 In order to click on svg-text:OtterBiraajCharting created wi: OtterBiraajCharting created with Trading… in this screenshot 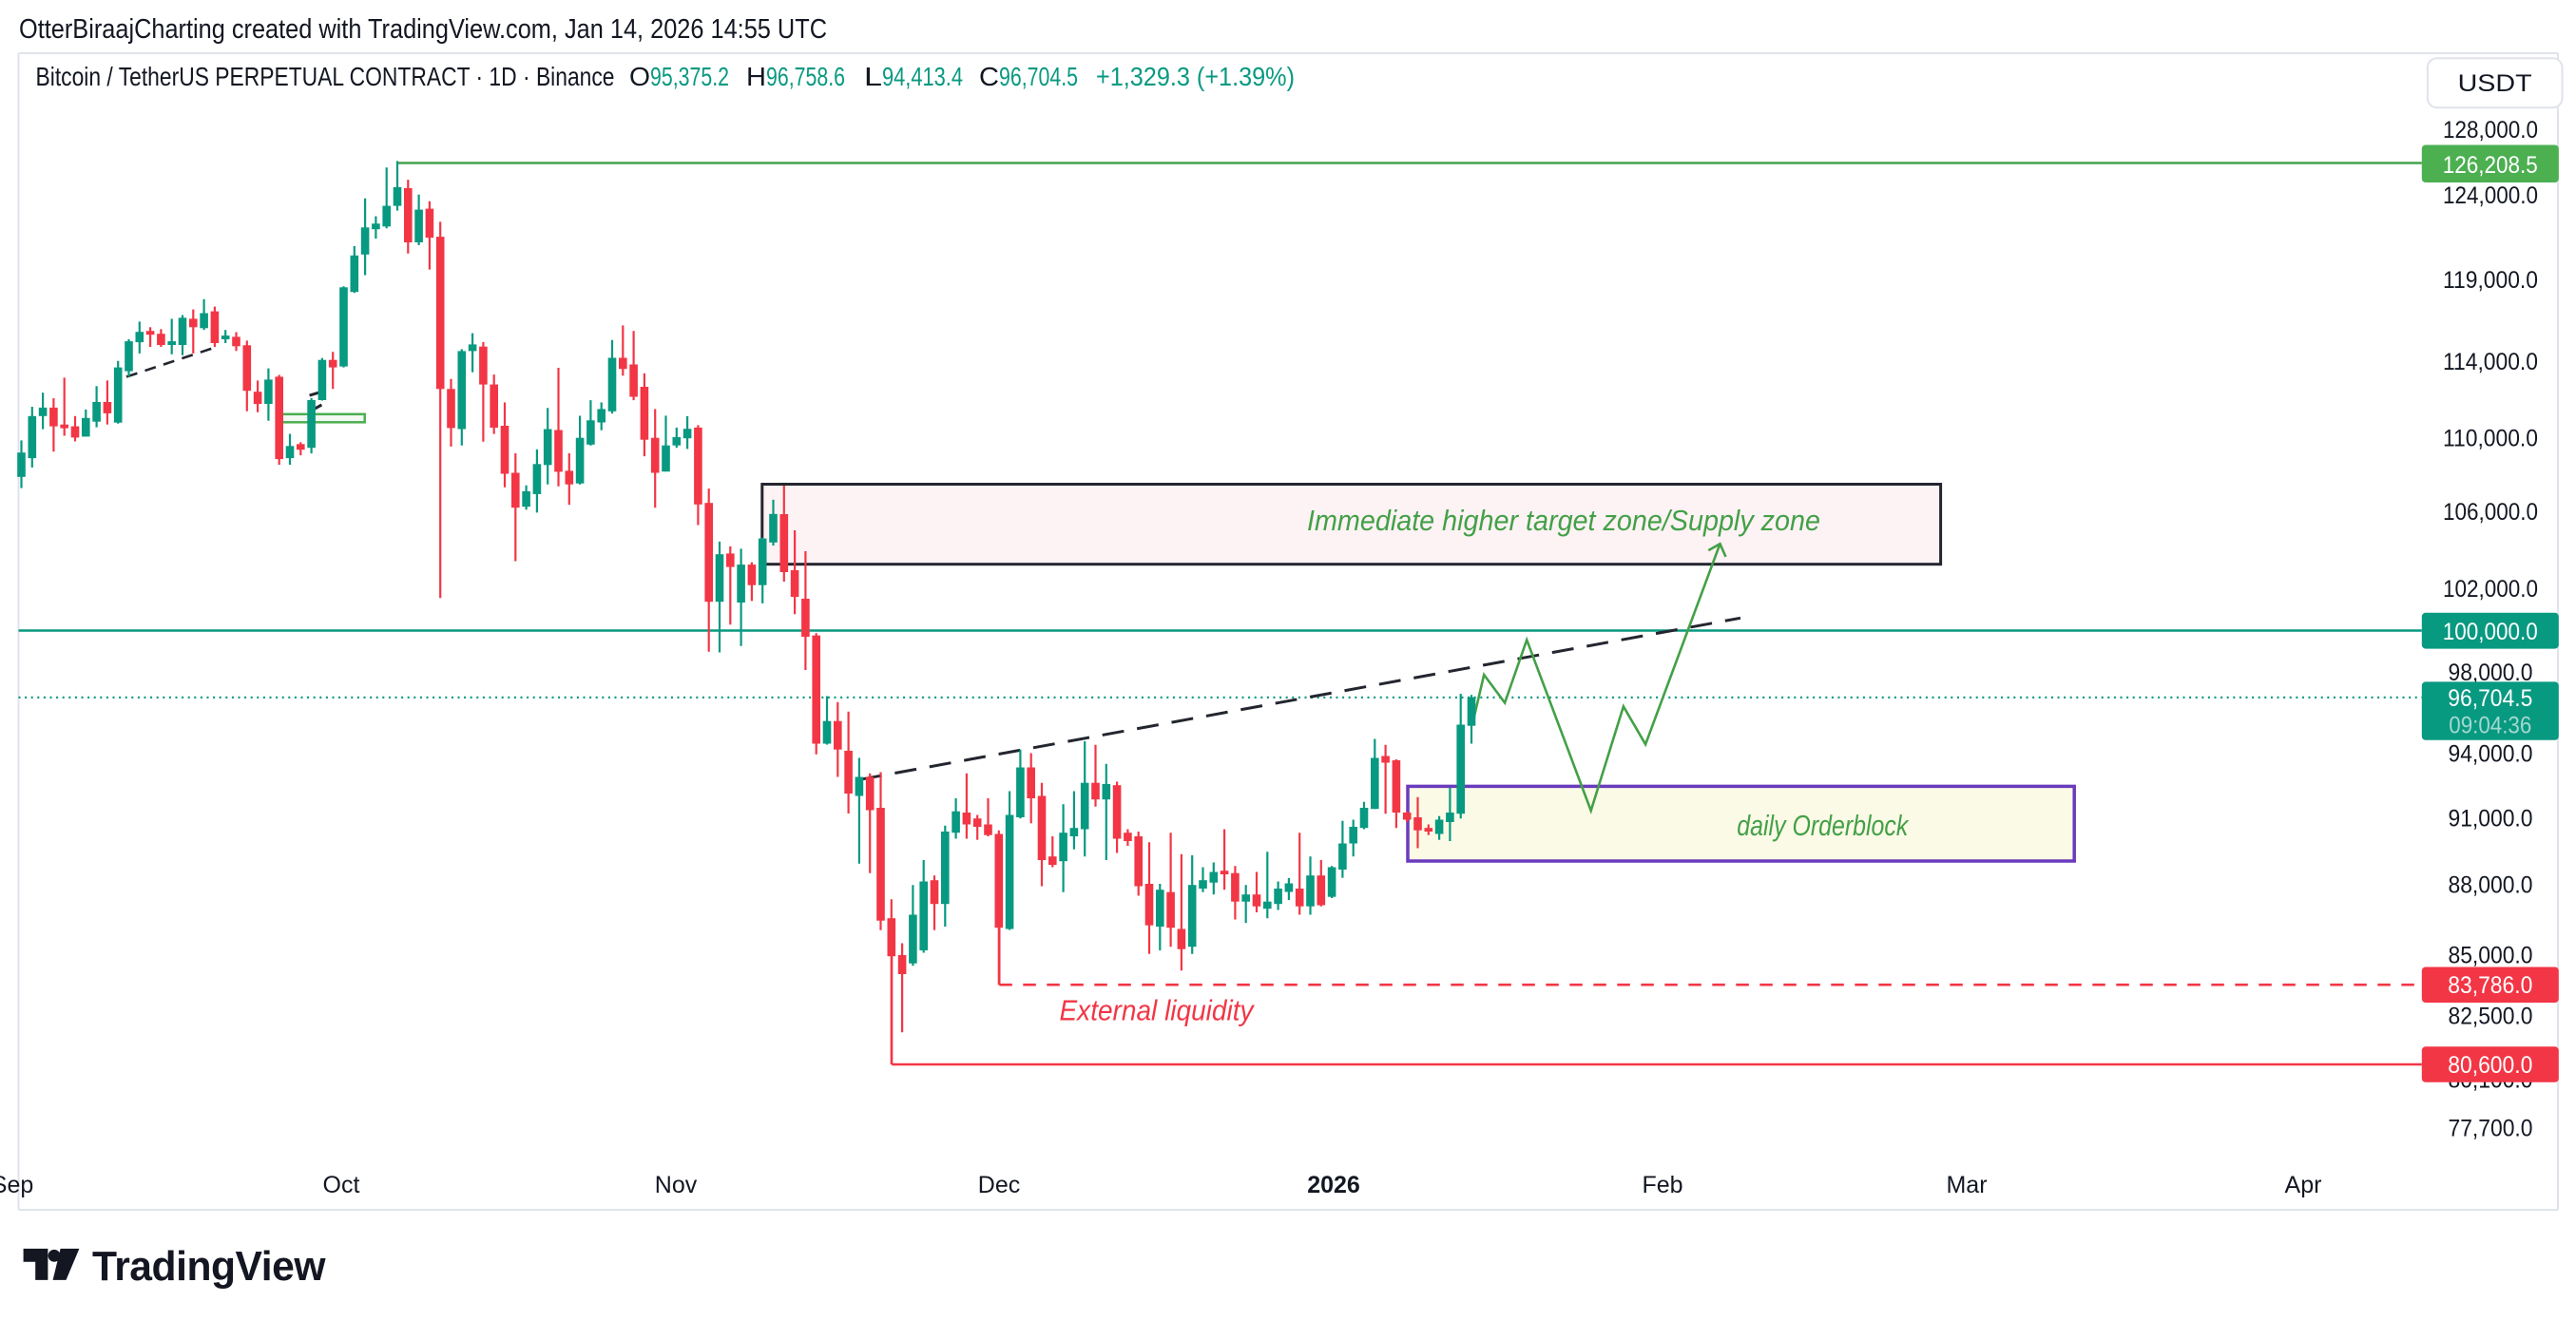, I will do `click(423, 29)`.